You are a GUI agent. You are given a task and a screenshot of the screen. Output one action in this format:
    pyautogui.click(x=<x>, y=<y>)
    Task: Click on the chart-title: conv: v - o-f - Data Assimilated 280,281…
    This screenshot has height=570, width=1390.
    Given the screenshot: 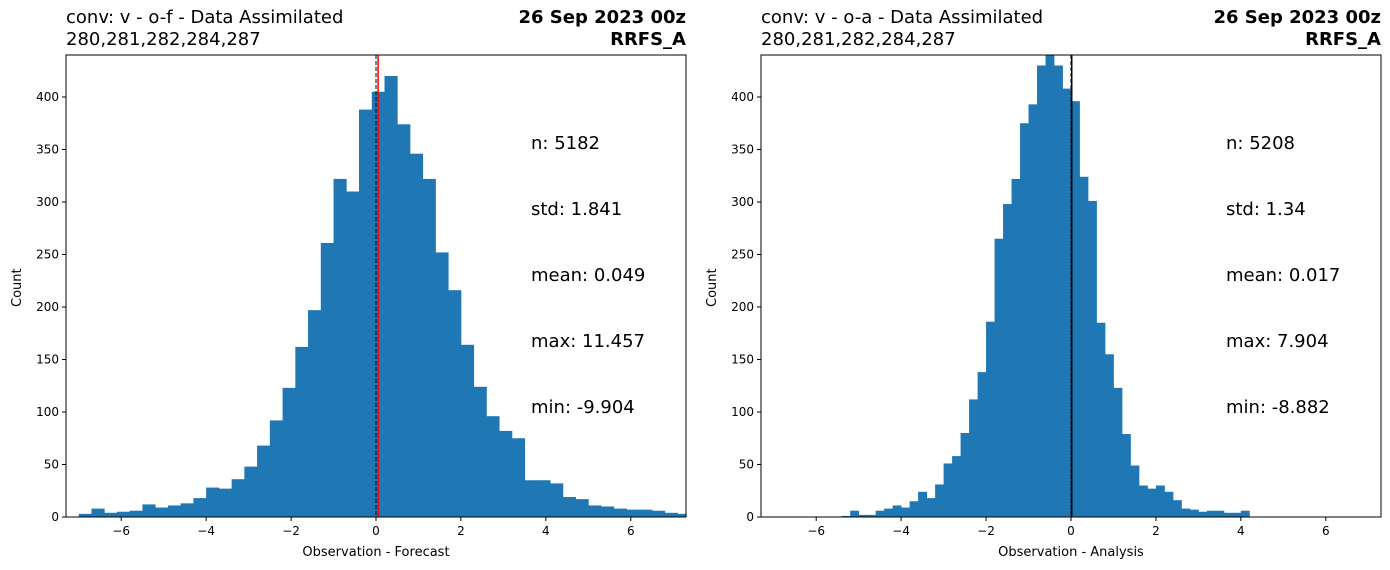 What is the action you would take?
    pyautogui.click(x=204, y=29)
    